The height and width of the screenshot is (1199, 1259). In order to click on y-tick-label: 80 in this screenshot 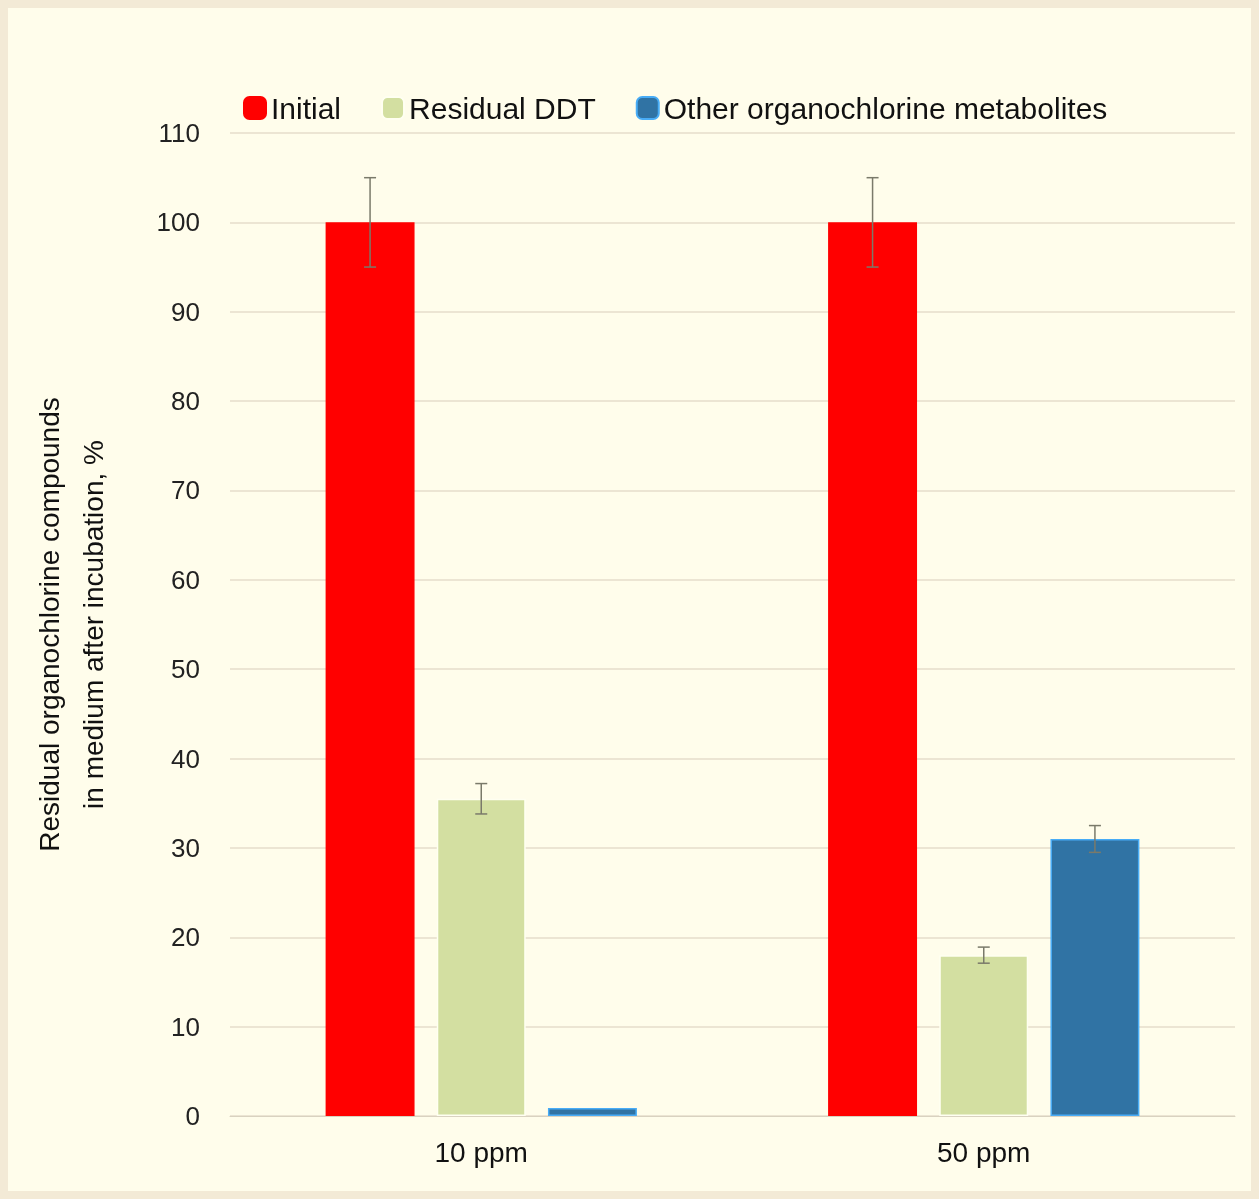, I will do `click(185, 401)`.